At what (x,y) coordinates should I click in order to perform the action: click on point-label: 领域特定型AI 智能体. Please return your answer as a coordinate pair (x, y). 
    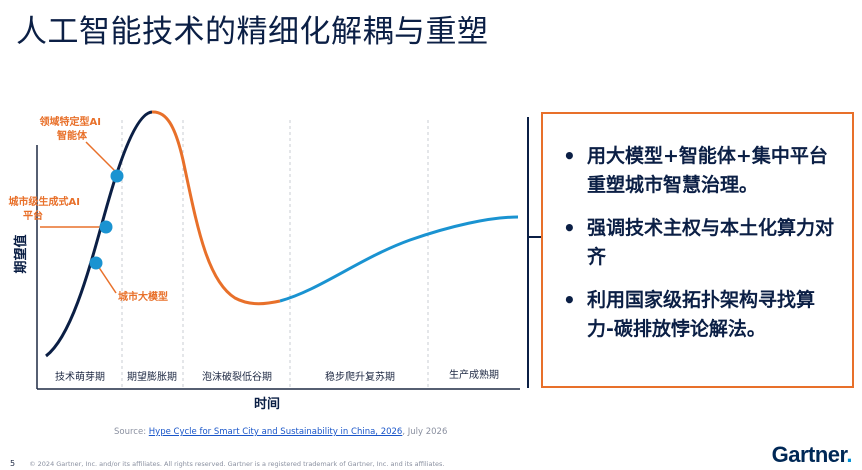
    Looking at the image, I should click on (72, 128).